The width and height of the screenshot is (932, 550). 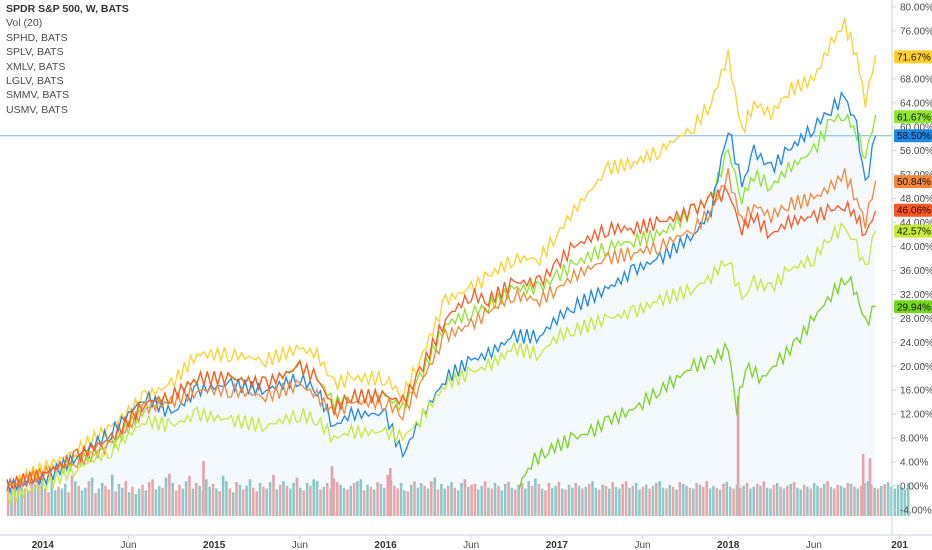 What do you see at coordinates (916, 271) in the screenshot?
I see `price-tick-label: 36.00%` at bounding box center [916, 271].